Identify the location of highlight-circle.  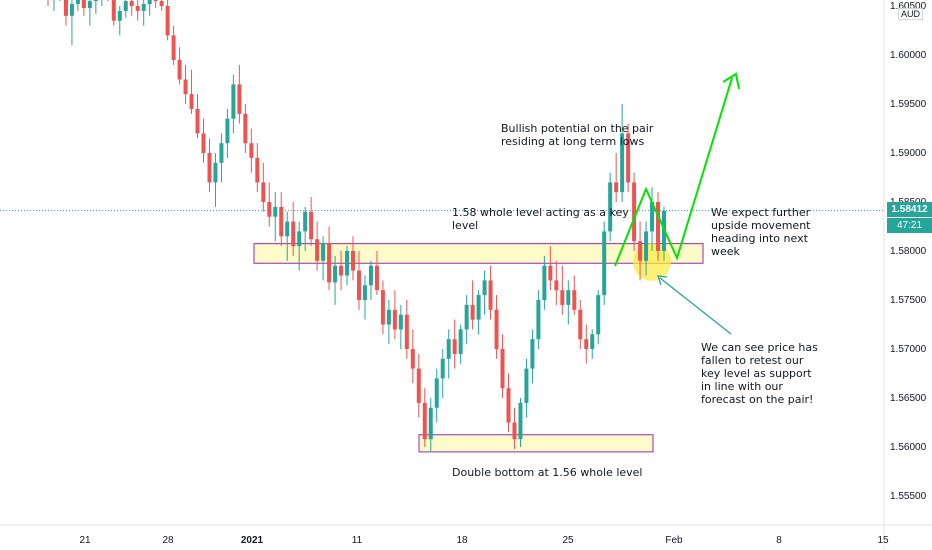
(652, 262).